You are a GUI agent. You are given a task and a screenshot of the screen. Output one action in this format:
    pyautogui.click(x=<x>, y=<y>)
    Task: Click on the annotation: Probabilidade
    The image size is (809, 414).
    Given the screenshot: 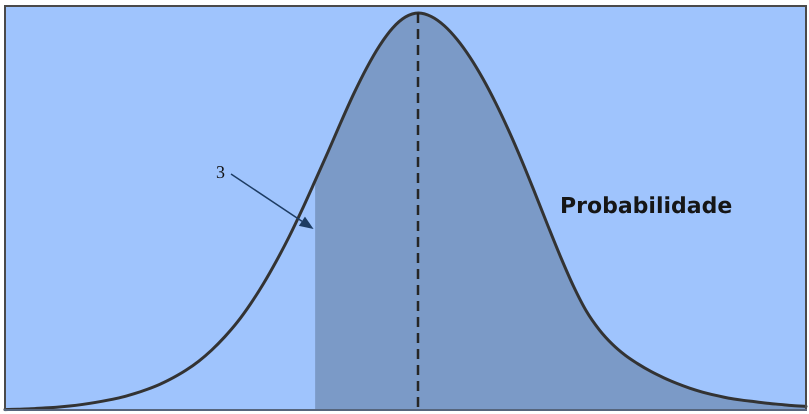 What is the action you would take?
    pyautogui.click(x=646, y=206)
    